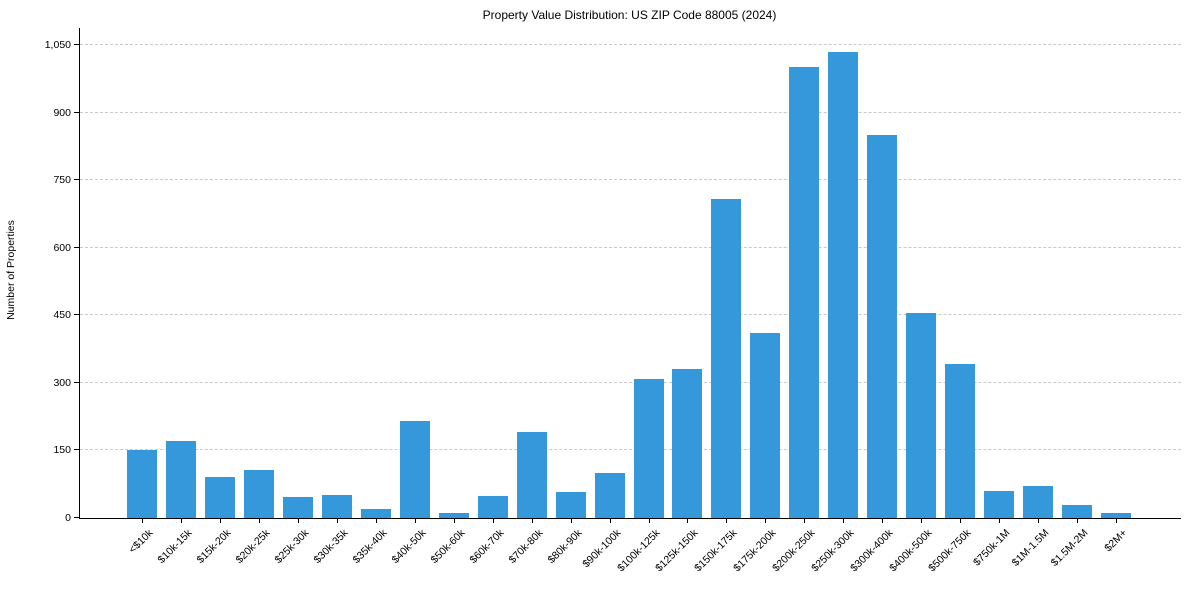 The image size is (1189, 590). I want to click on y-tick-label: 750, so click(62, 180).